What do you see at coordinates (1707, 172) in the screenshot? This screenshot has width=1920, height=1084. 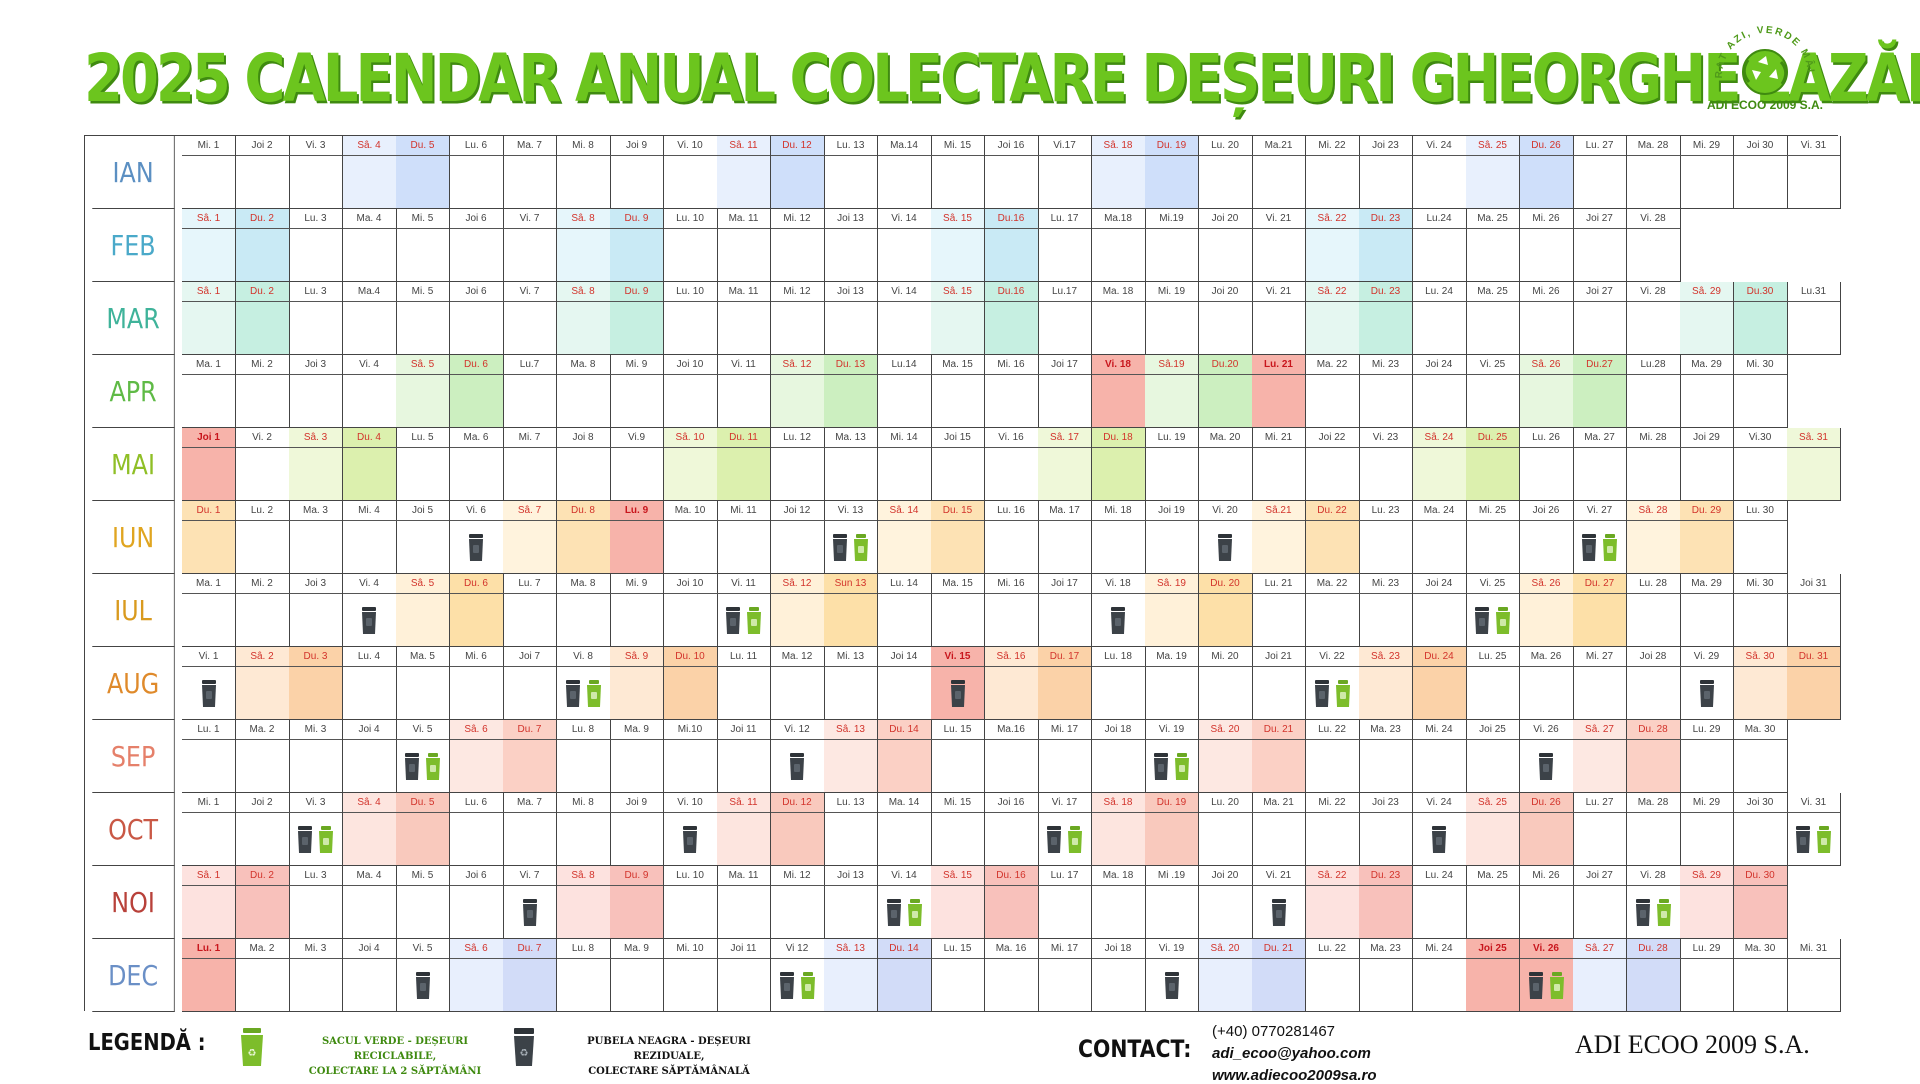 I see `day-cell: Mi. 29` at bounding box center [1707, 172].